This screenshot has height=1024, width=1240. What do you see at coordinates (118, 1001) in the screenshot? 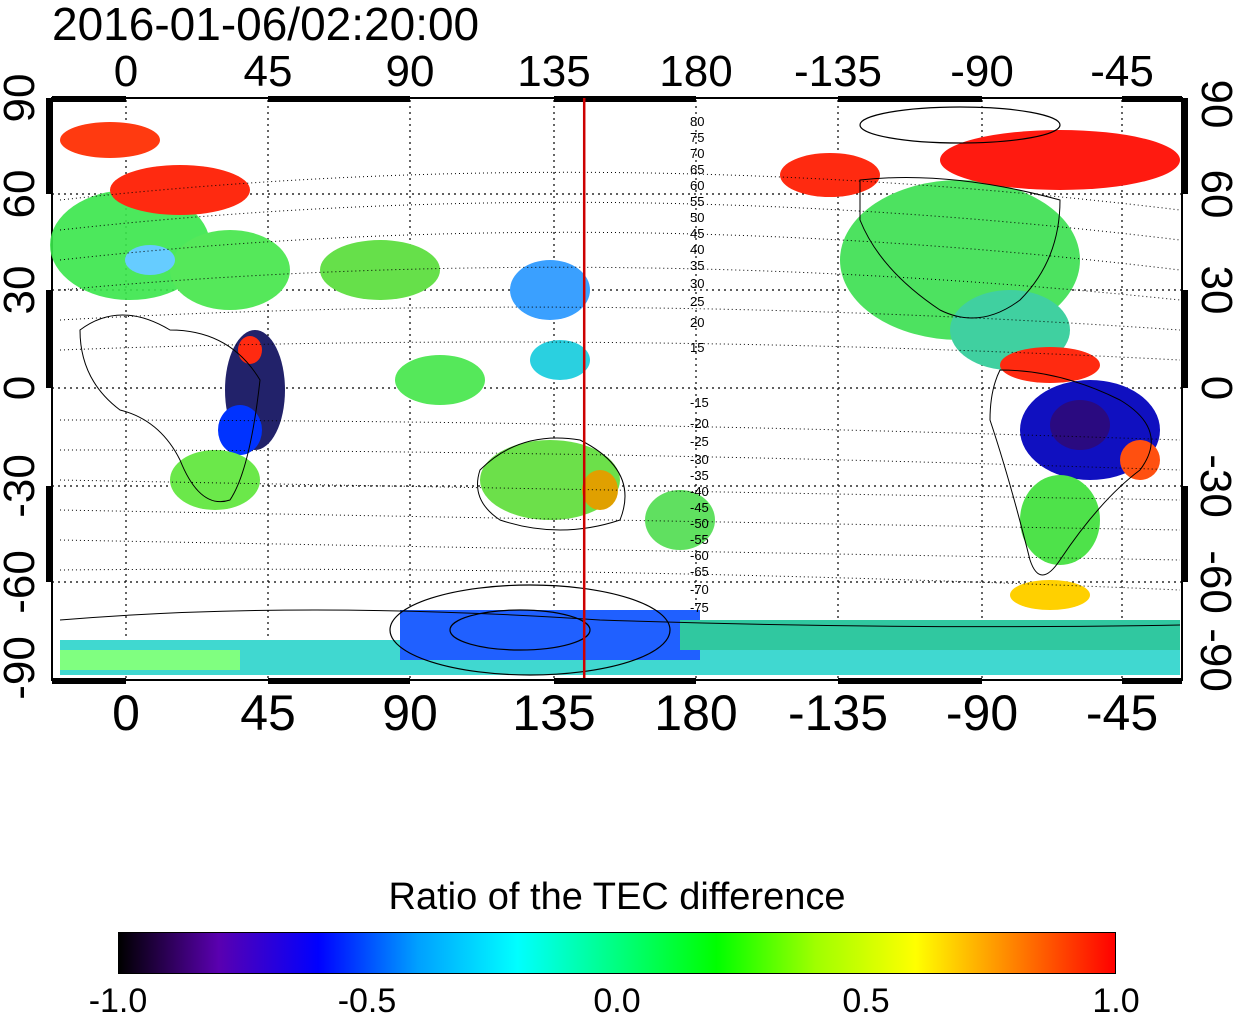
I see `colorbar-label: -1.0` at bounding box center [118, 1001].